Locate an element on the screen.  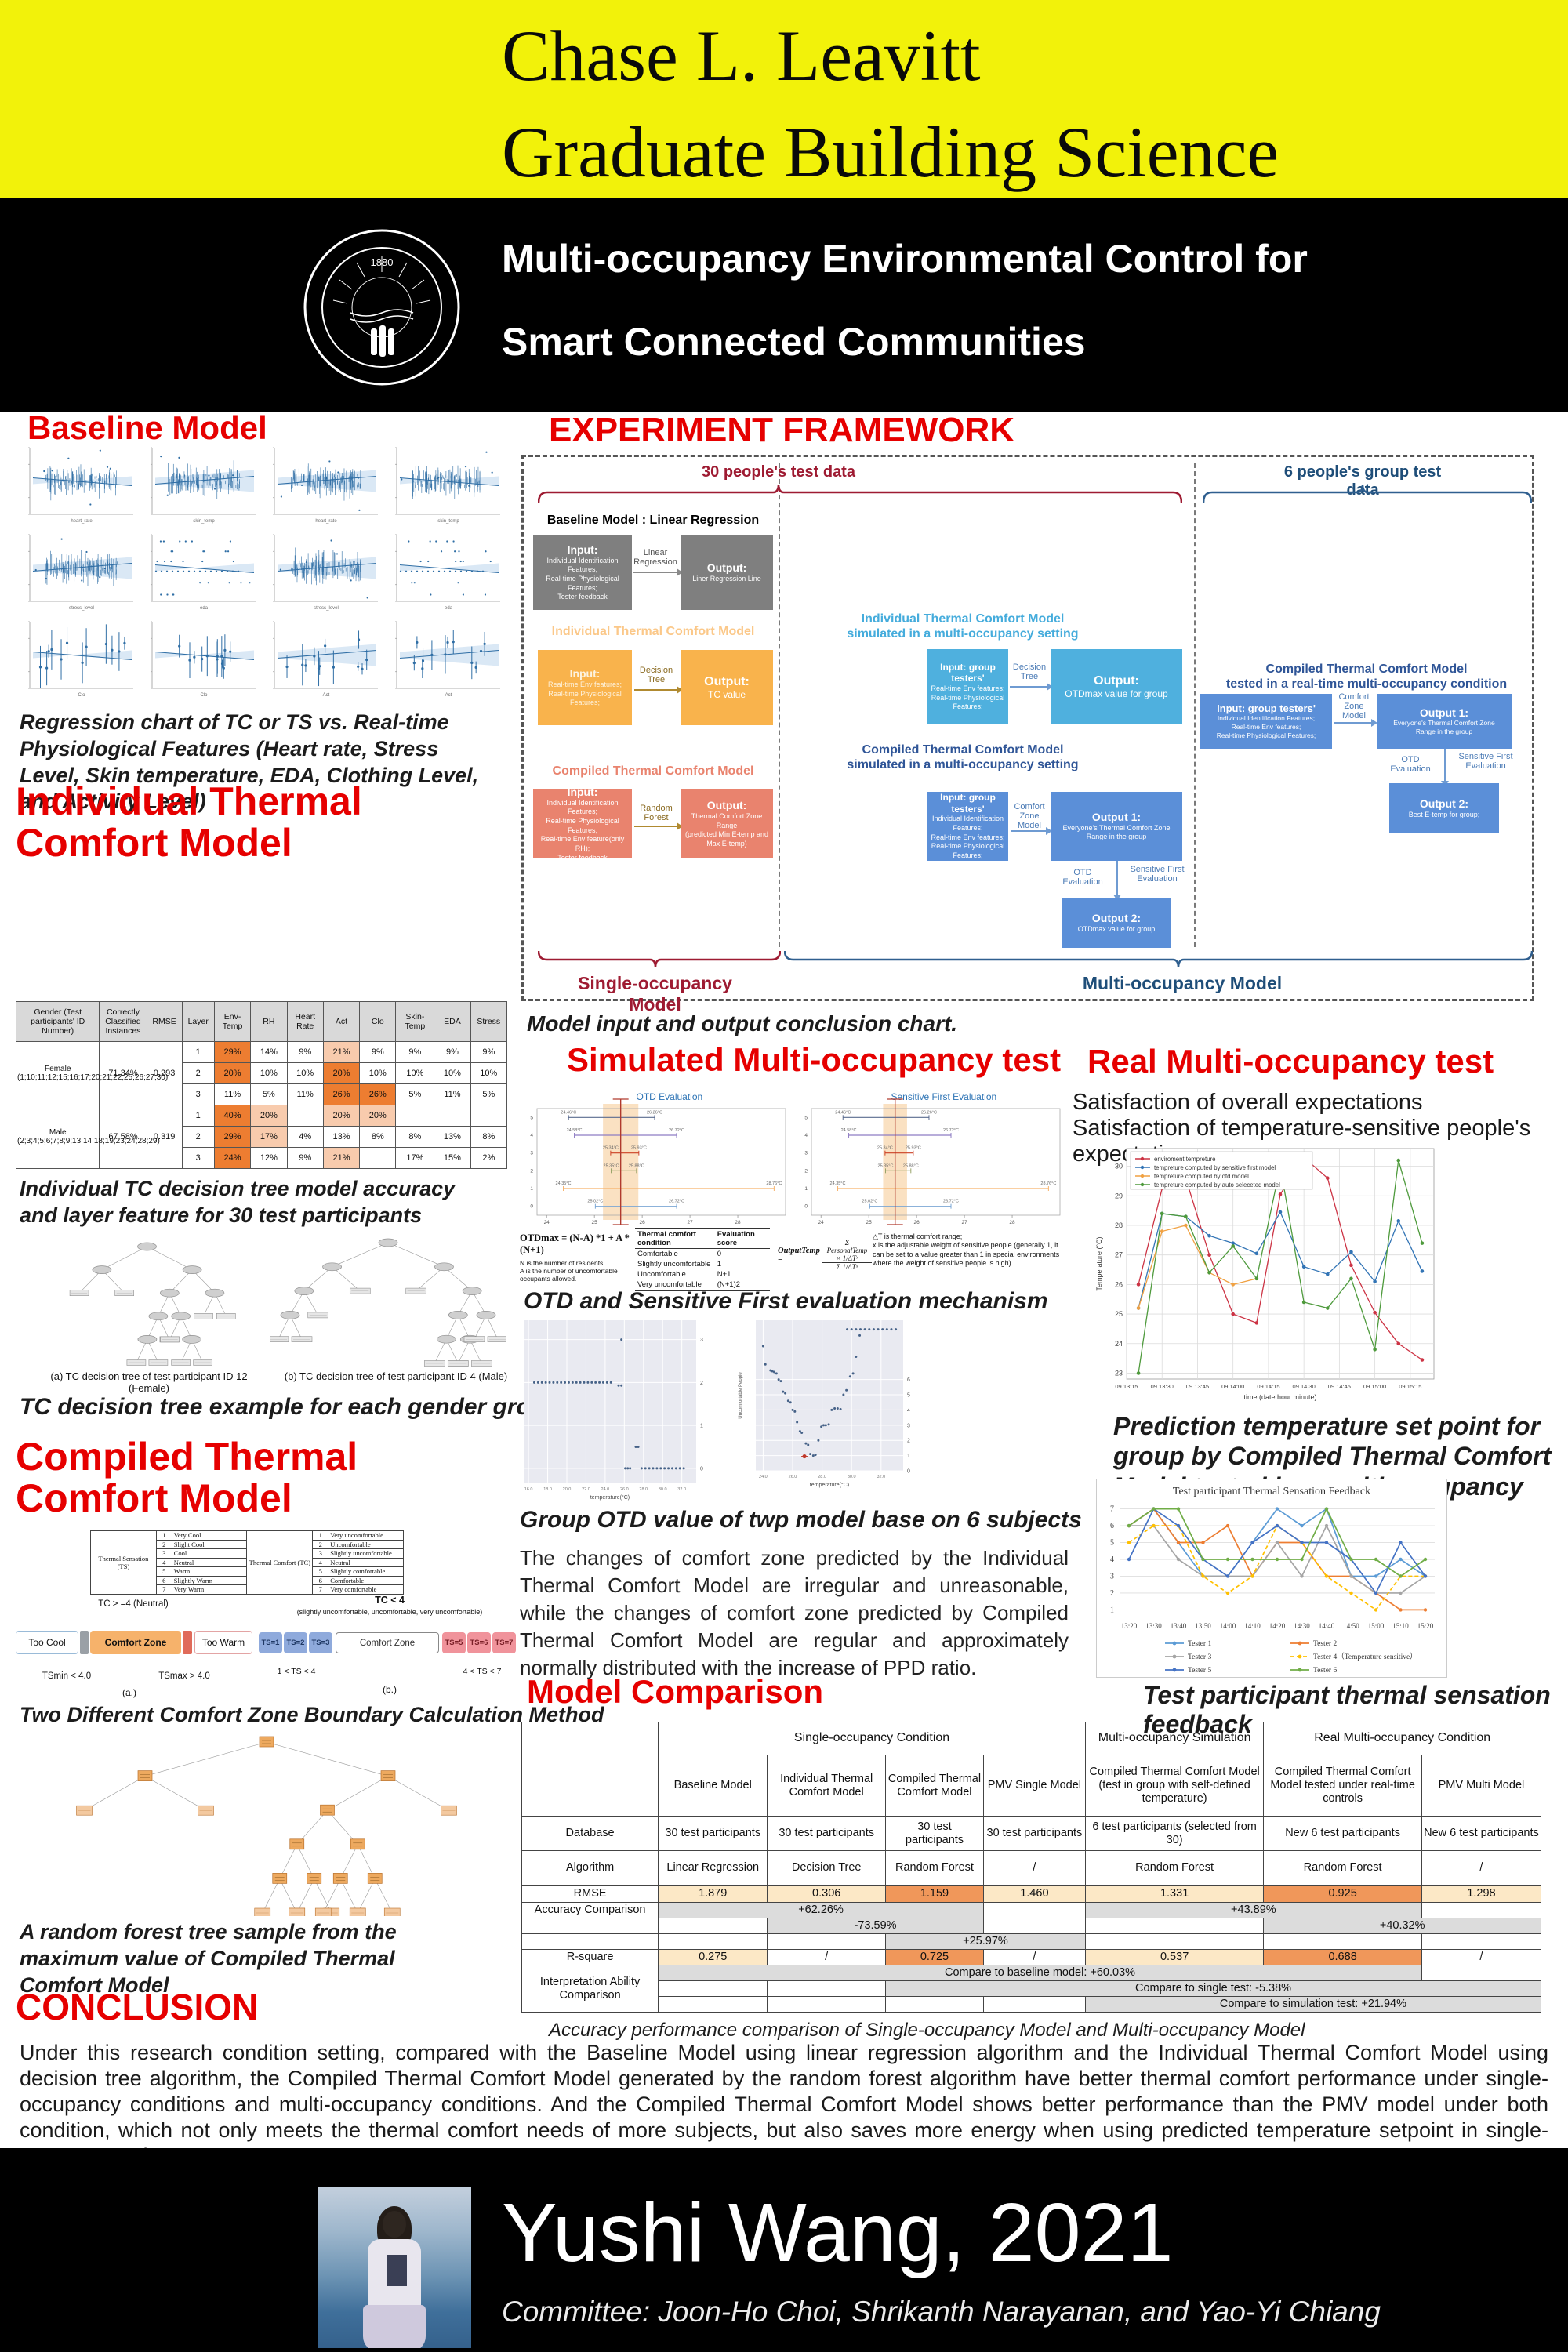
svg-text: 2 is located at coordinates (531, 1171).